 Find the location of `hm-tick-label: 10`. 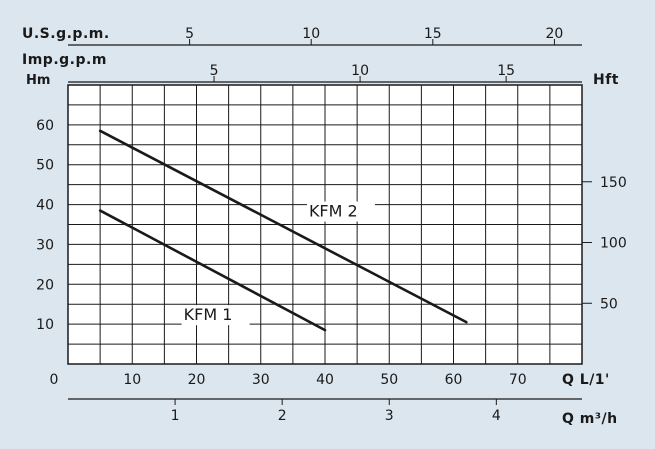

hm-tick-label: 10 is located at coordinates (45, 325).